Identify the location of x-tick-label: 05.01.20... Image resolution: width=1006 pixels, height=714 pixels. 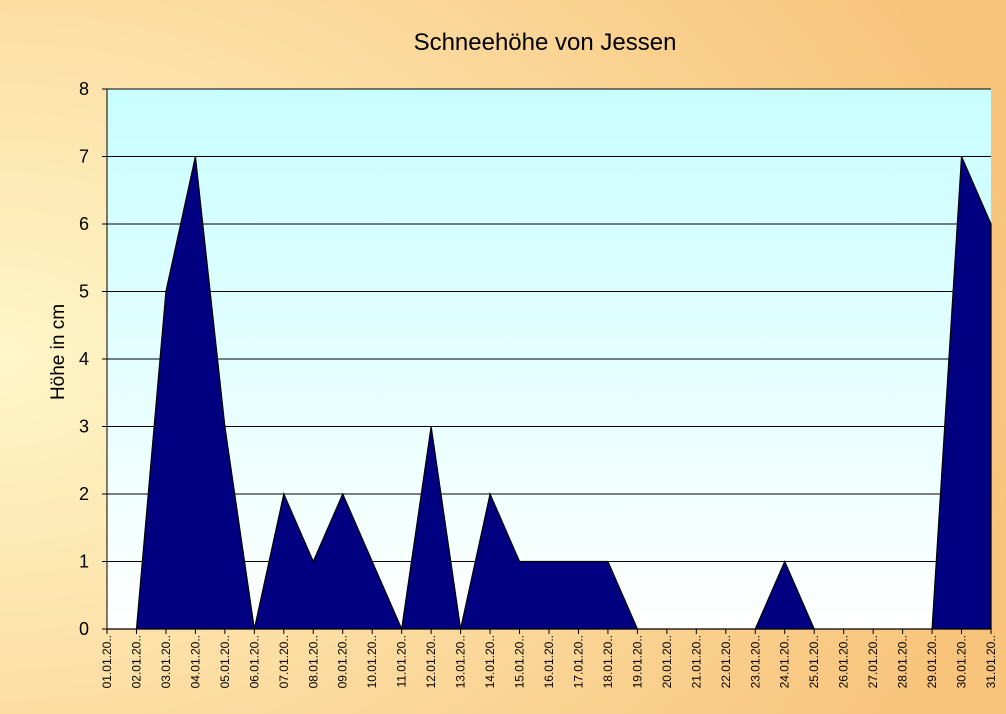
(225, 661).